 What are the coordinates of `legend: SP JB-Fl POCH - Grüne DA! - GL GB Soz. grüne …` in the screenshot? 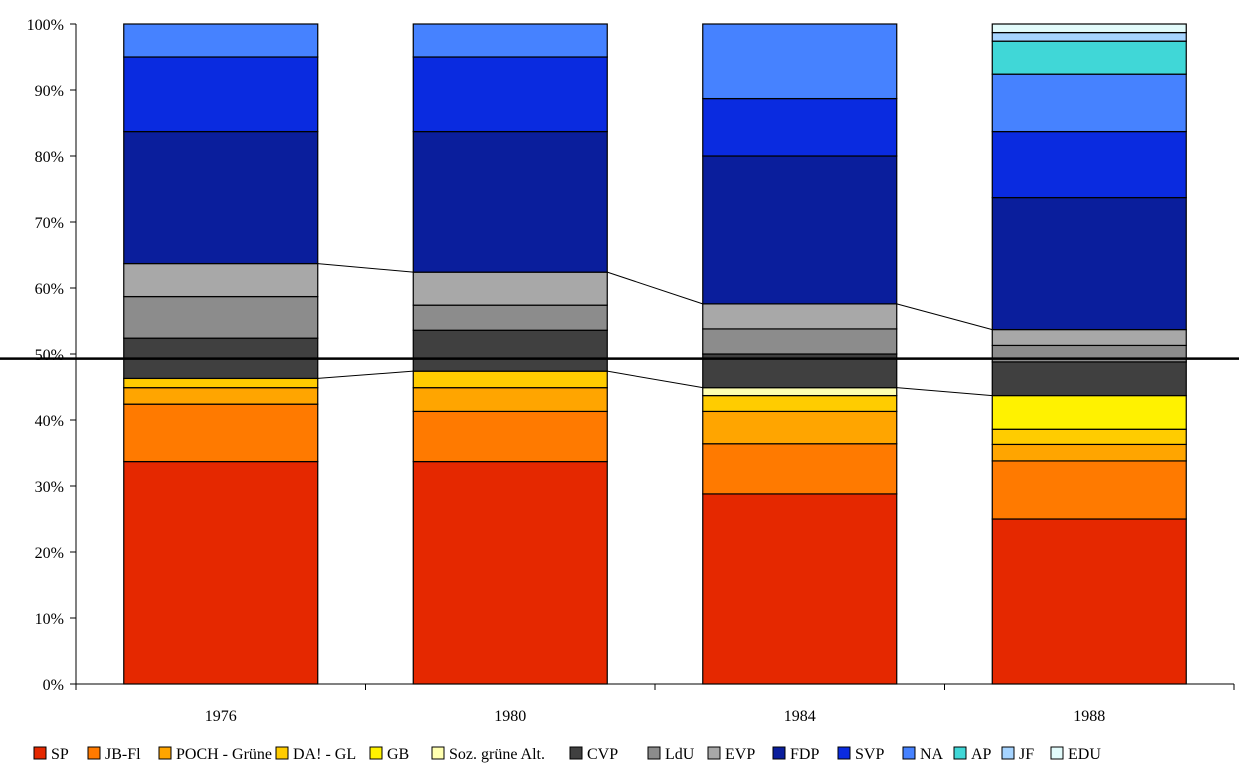 It's located at (567, 754).